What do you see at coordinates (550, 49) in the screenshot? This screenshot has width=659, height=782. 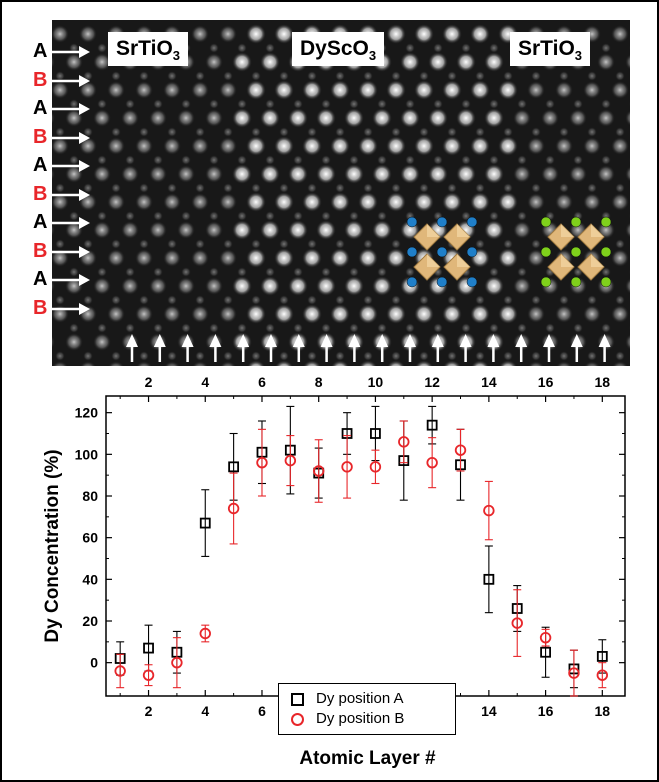 I see `region-label-right: SrTiO3` at bounding box center [550, 49].